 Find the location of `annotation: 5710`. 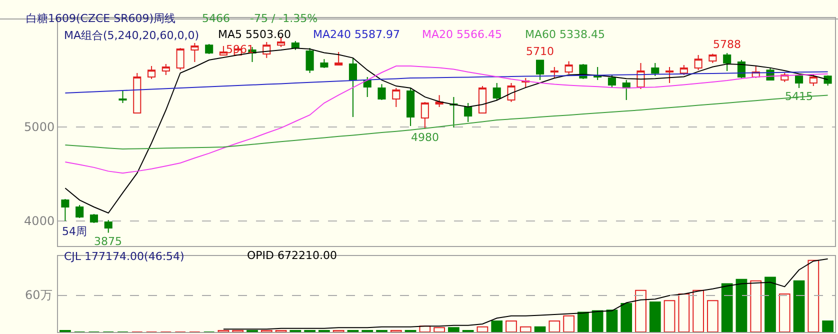

annotation: 5710 is located at coordinates (540, 51).